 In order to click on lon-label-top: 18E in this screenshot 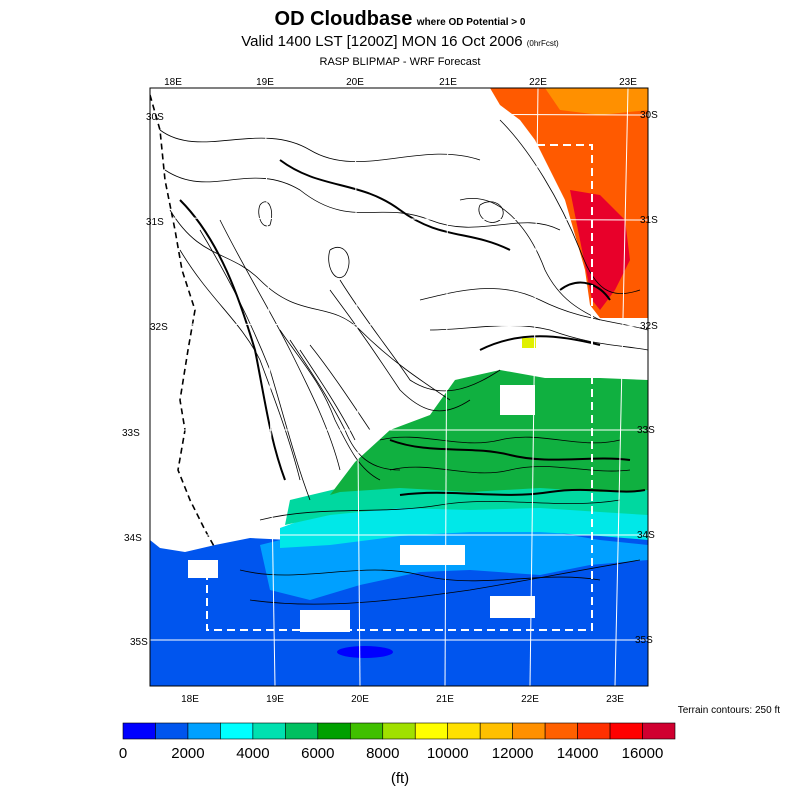, I will do `click(173, 82)`.